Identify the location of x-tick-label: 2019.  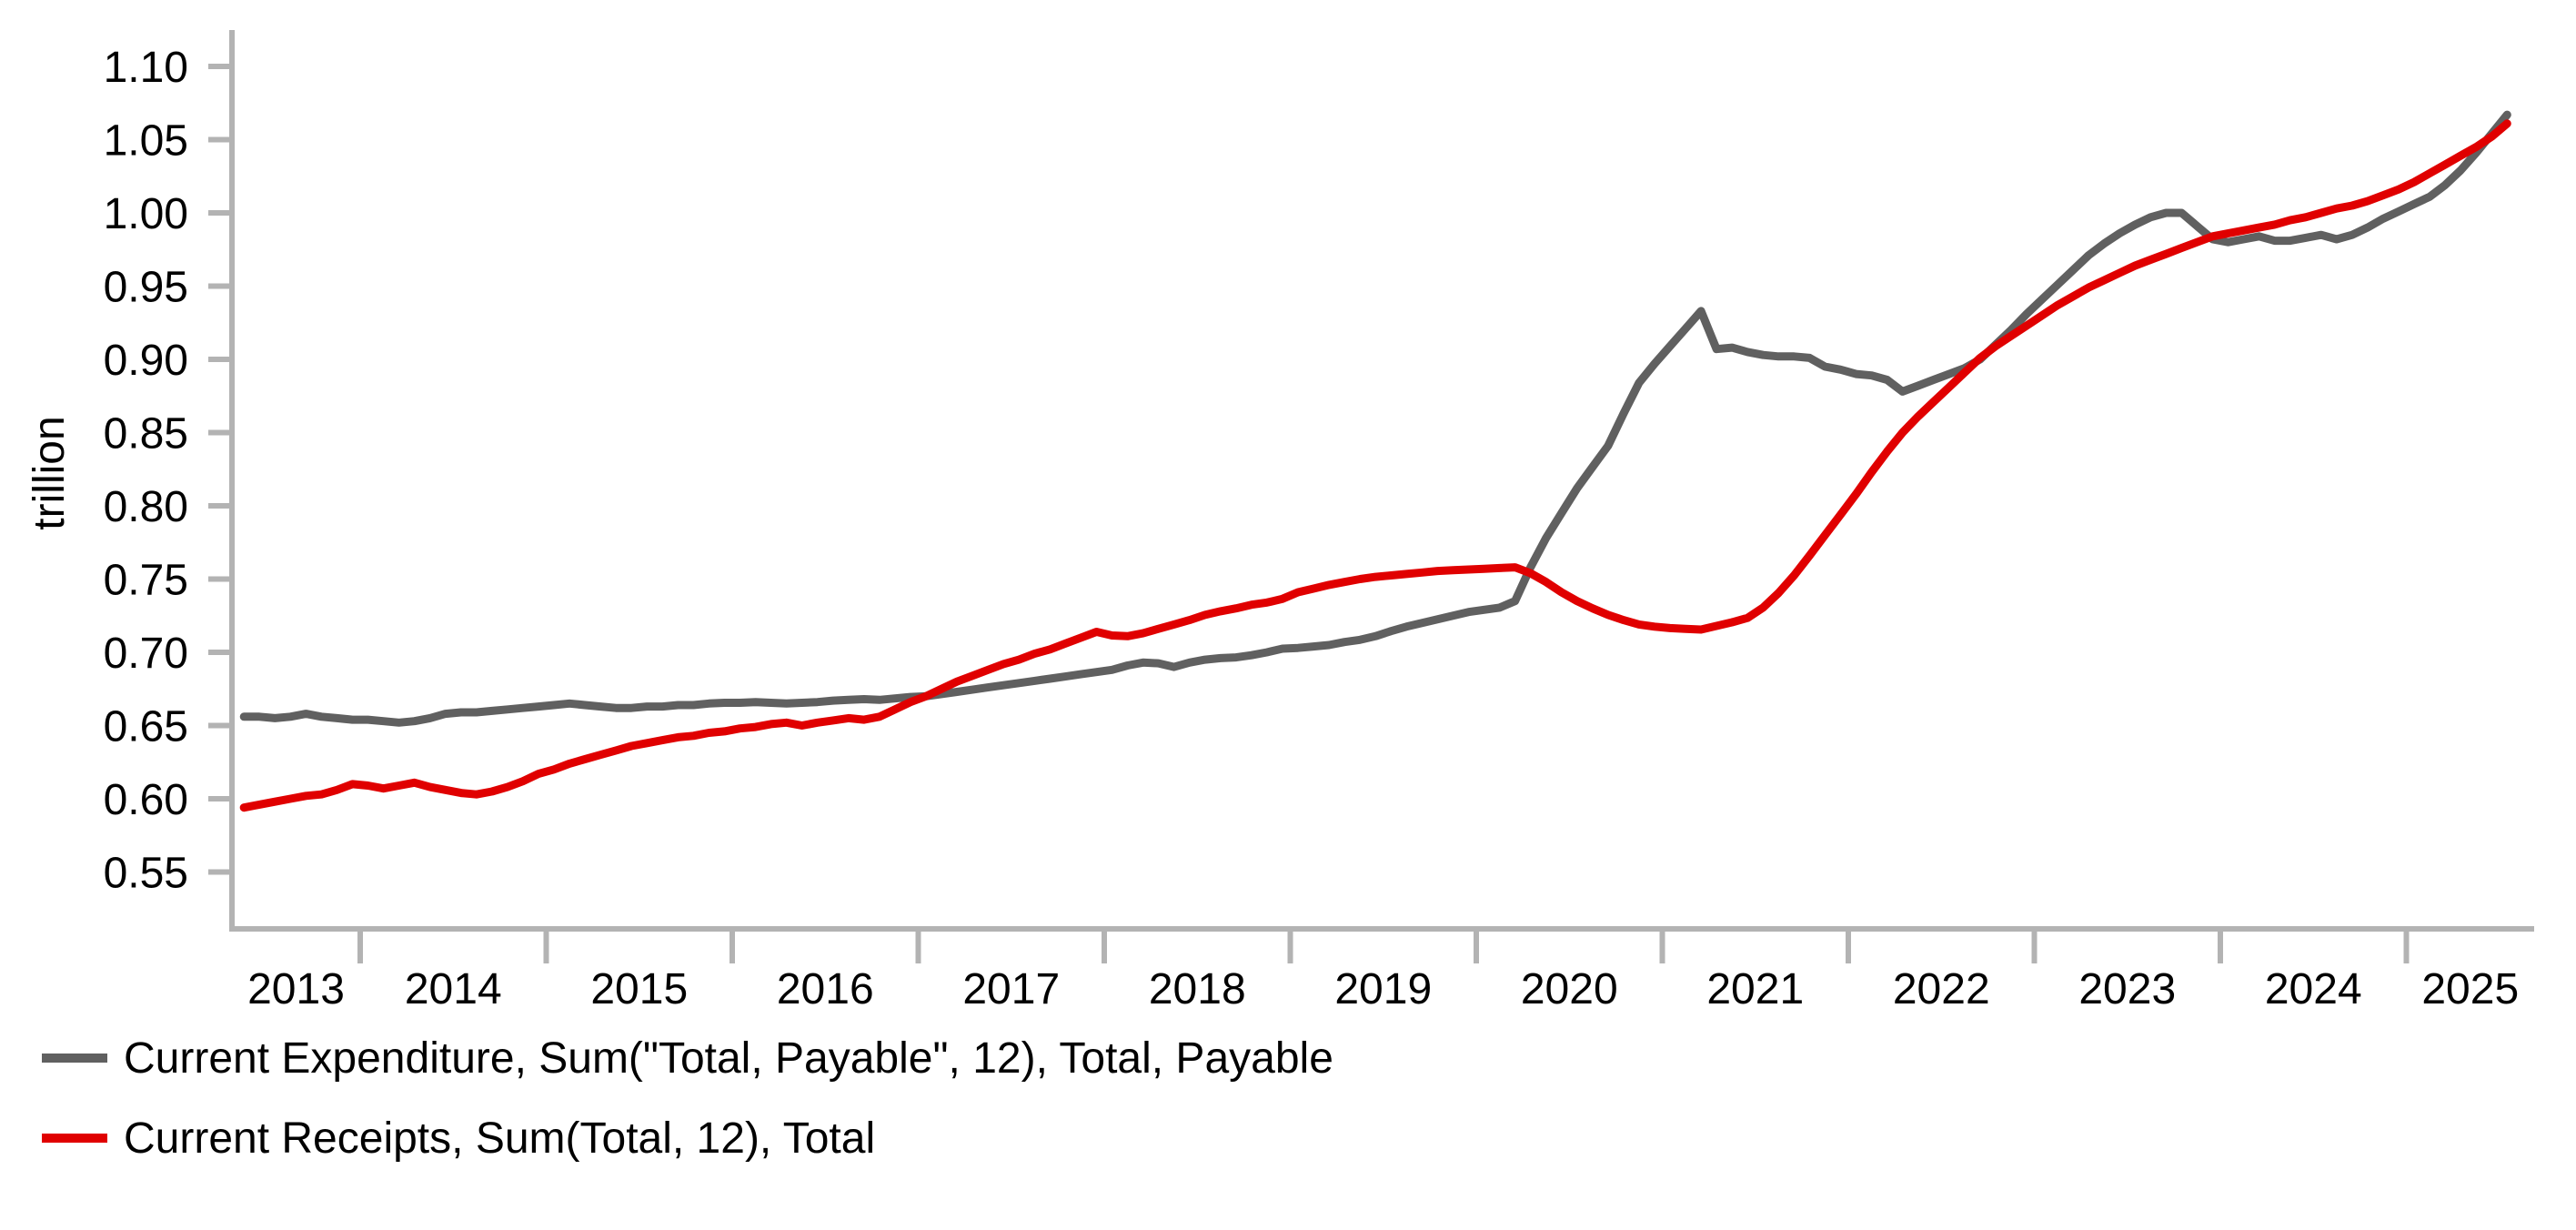
(1383, 989).